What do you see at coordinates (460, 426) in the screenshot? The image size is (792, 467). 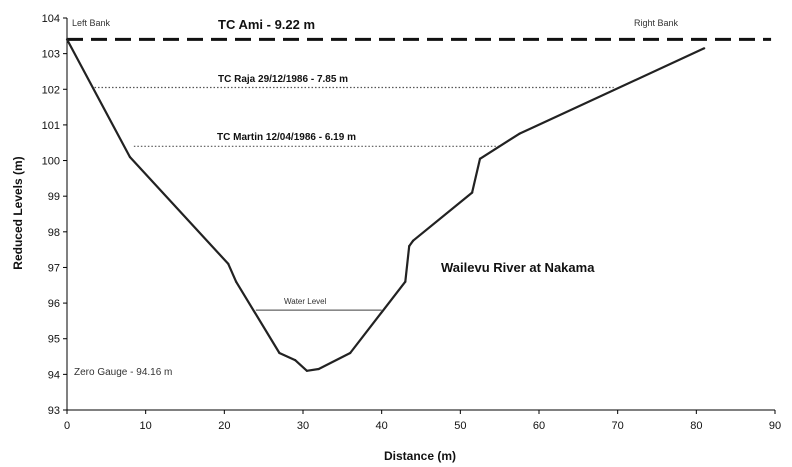 I see `x-tick-label: 50` at bounding box center [460, 426].